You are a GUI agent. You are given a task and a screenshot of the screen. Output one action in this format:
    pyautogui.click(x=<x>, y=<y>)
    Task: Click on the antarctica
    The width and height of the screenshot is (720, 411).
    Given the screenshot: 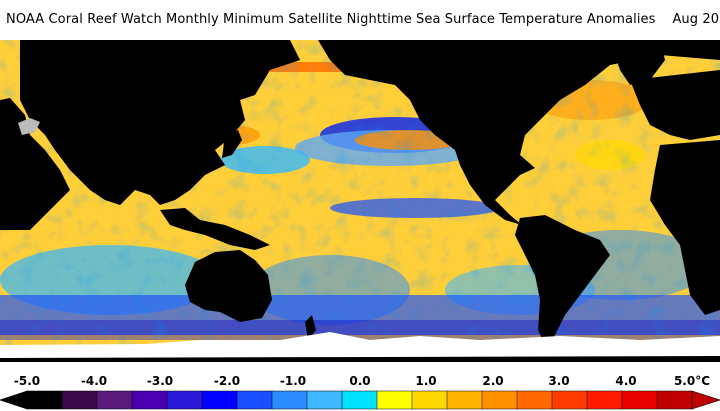 What is the action you would take?
    pyautogui.click(x=360, y=347)
    